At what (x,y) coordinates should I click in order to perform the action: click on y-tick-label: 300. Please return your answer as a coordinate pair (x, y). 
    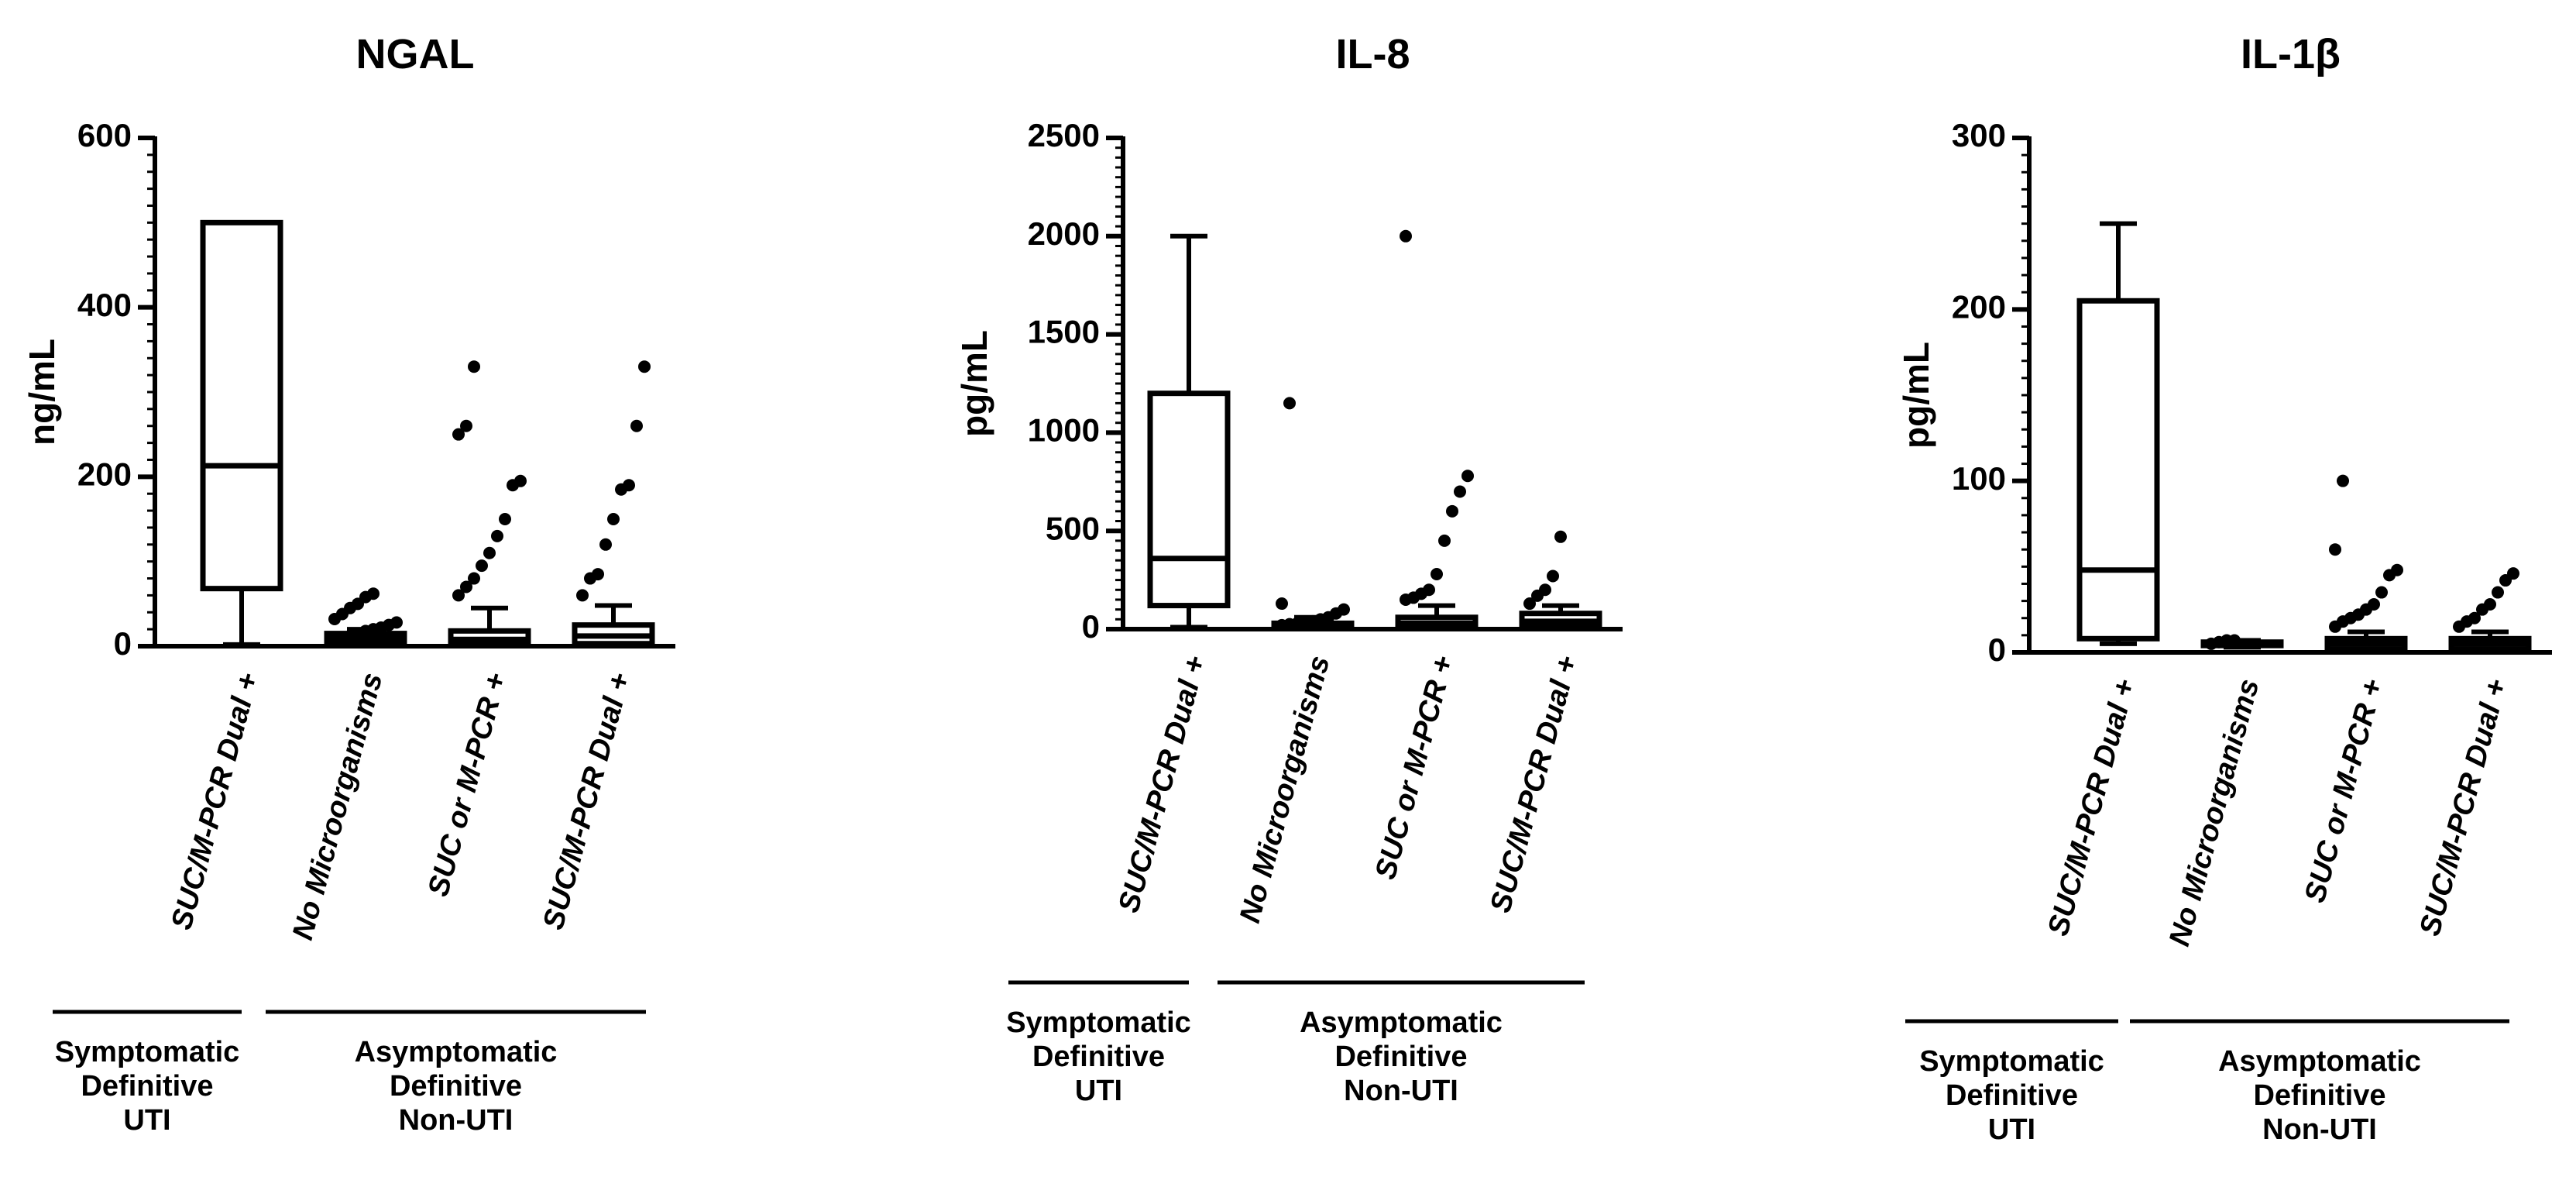
    Looking at the image, I should click on (1979, 135).